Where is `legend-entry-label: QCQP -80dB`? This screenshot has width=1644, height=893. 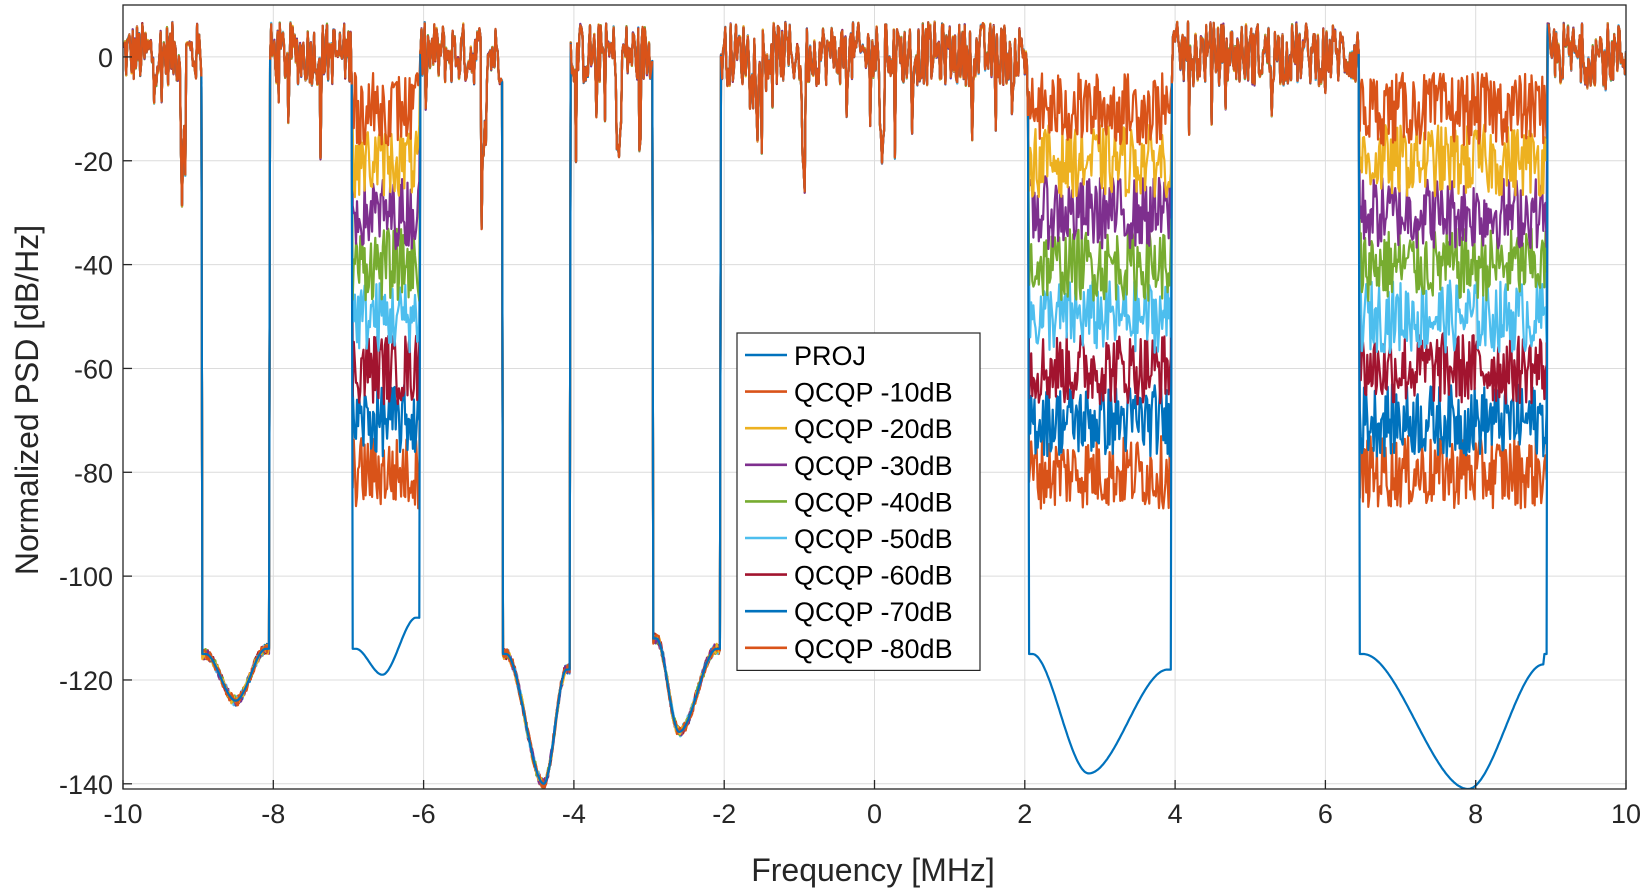 legend-entry-label: QCQP -80dB is located at coordinates (873, 649).